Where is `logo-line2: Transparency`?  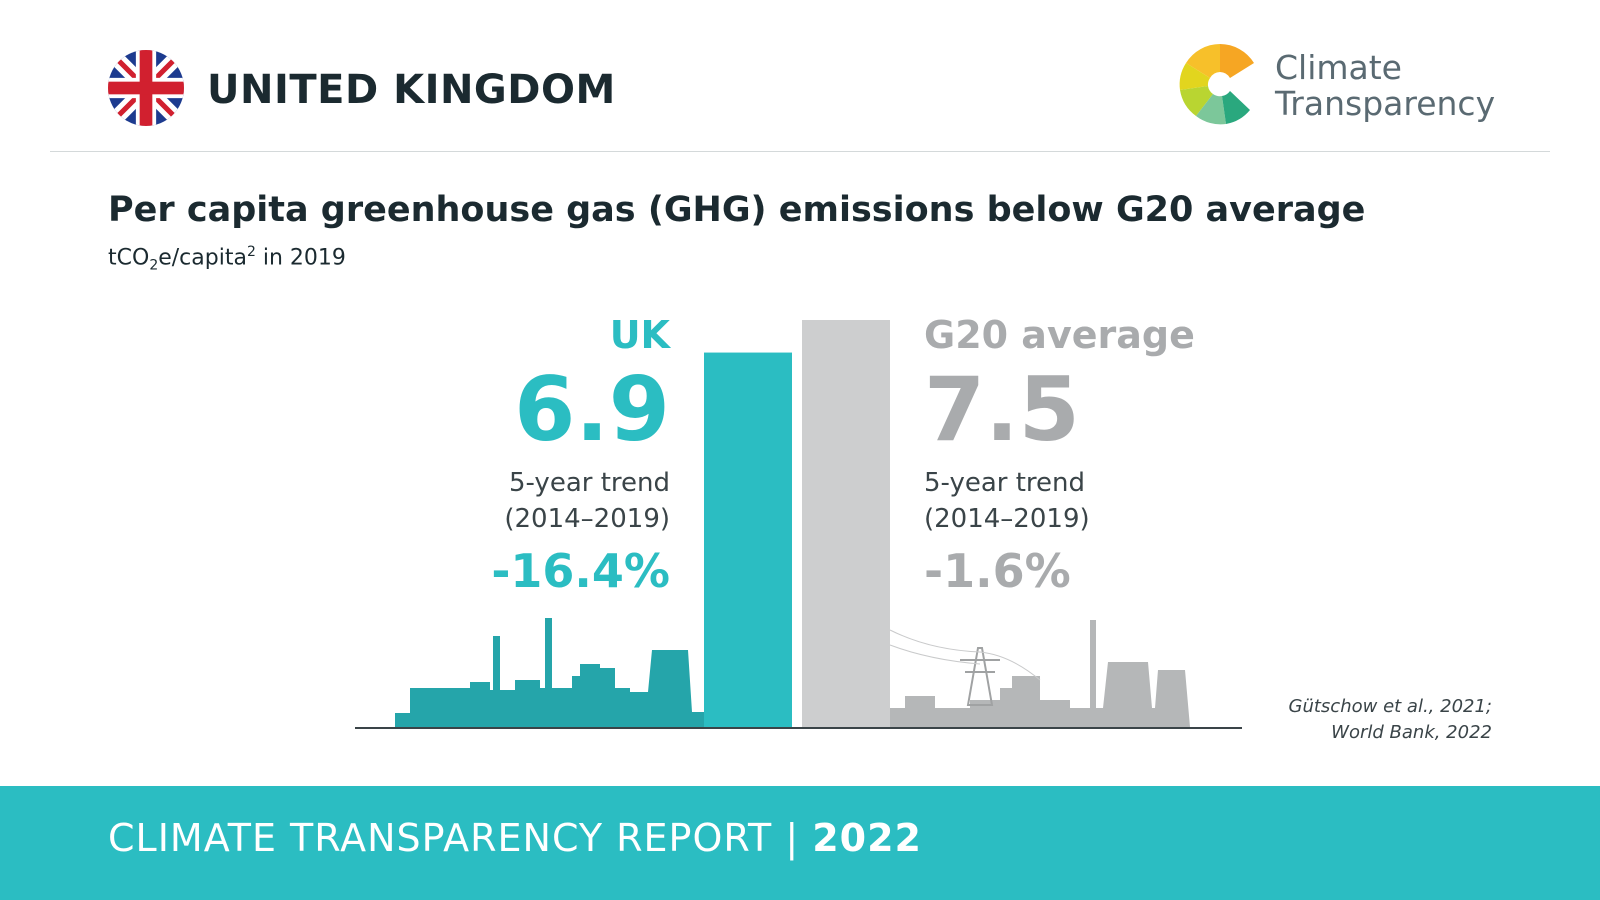
logo-line2: Transparency is located at coordinates (1385, 103).